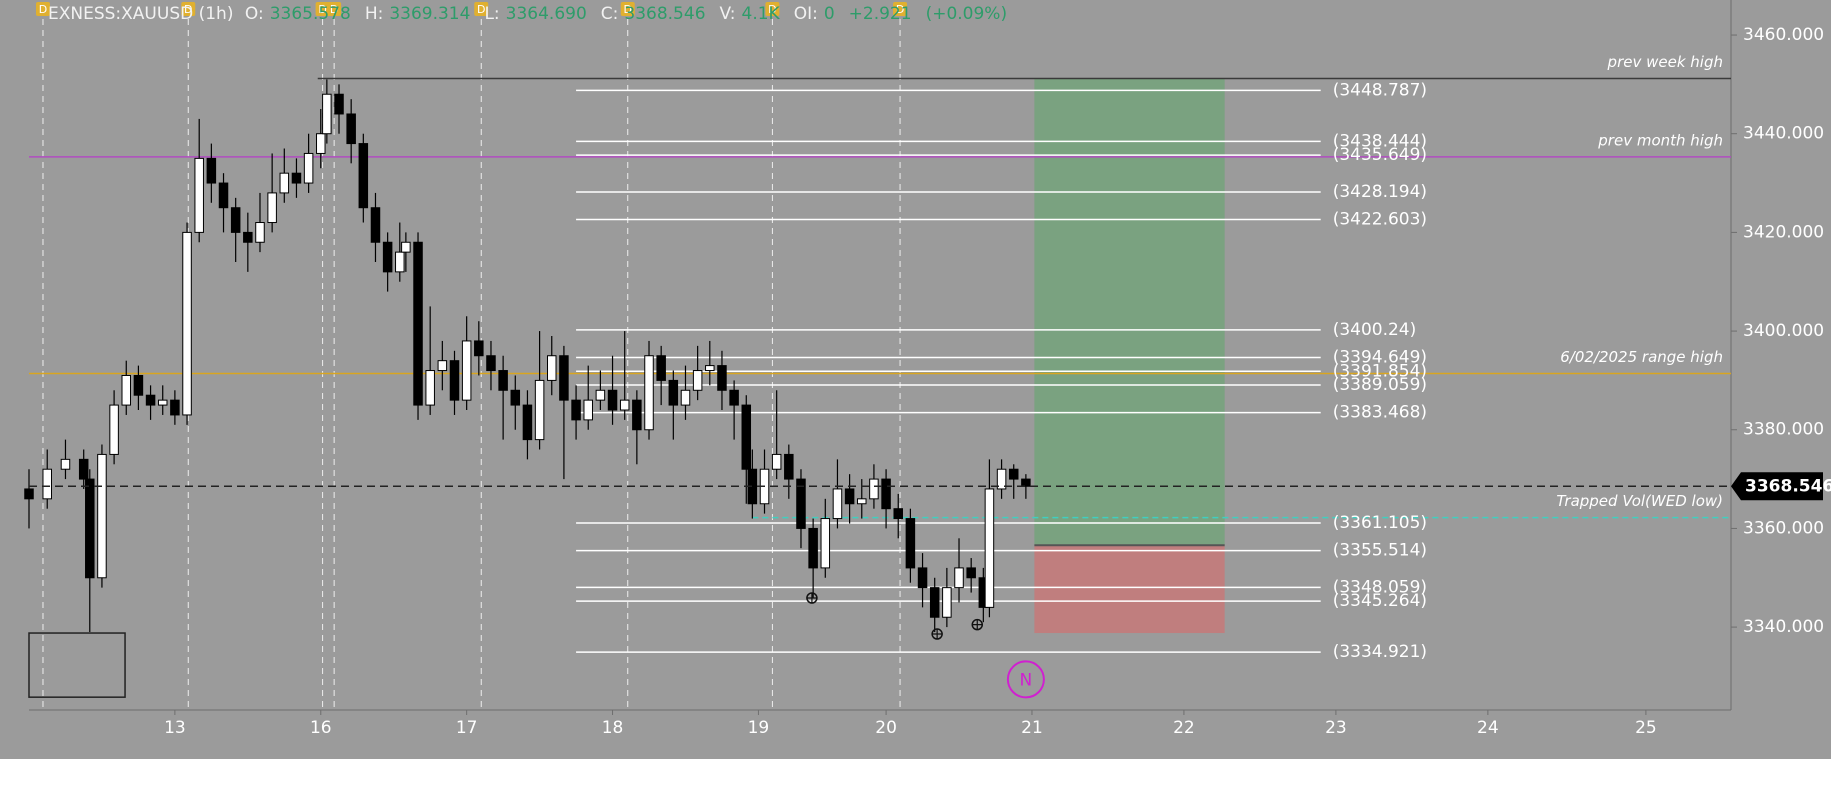  Describe the element at coordinates (805, 14) in the screenshot. I see `field-label: OI:` at that location.